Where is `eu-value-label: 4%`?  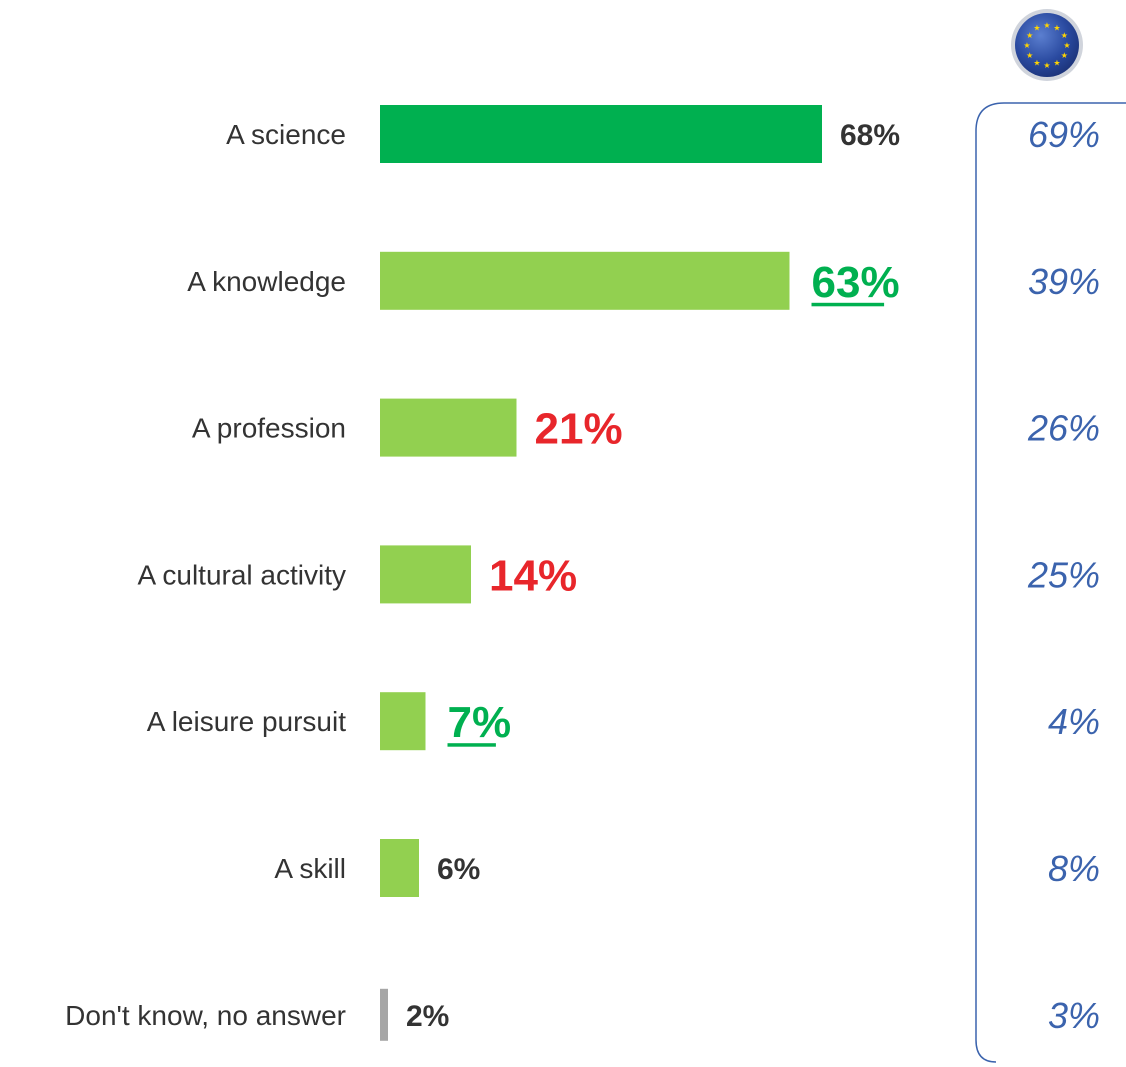
eu-value-label: 4% is located at coordinates (1074, 721).